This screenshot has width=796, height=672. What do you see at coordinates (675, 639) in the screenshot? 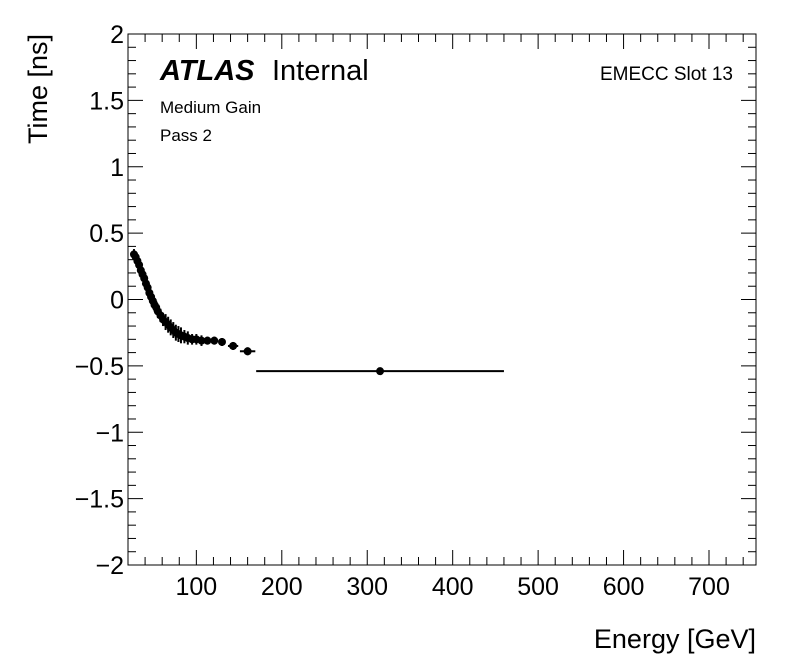
I see `x-axis-title: Energy [GeV]` at bounding box center [675, 639].